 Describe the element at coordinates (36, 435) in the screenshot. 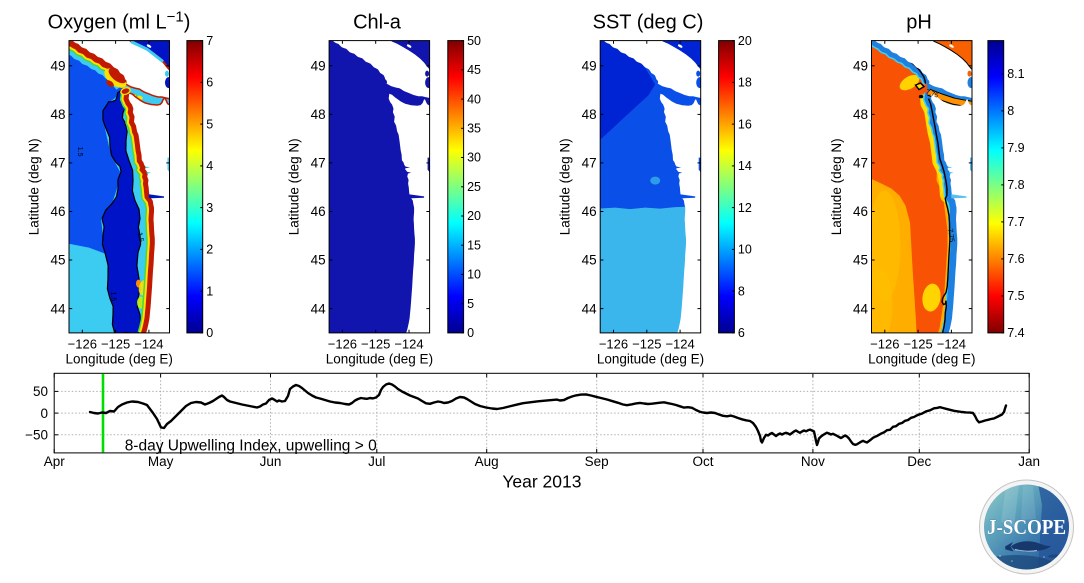

I see `svg-text: −50` at that location.